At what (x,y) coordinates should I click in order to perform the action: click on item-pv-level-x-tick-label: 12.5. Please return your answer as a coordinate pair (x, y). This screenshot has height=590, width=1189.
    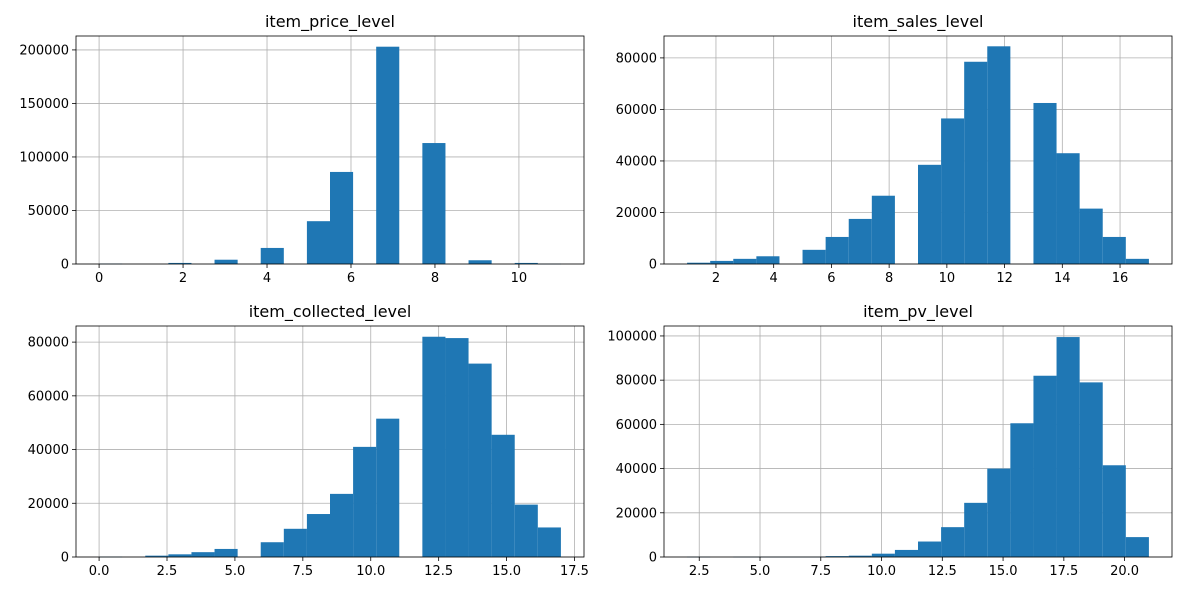
    Looking at the image, I should click on (942, 571).